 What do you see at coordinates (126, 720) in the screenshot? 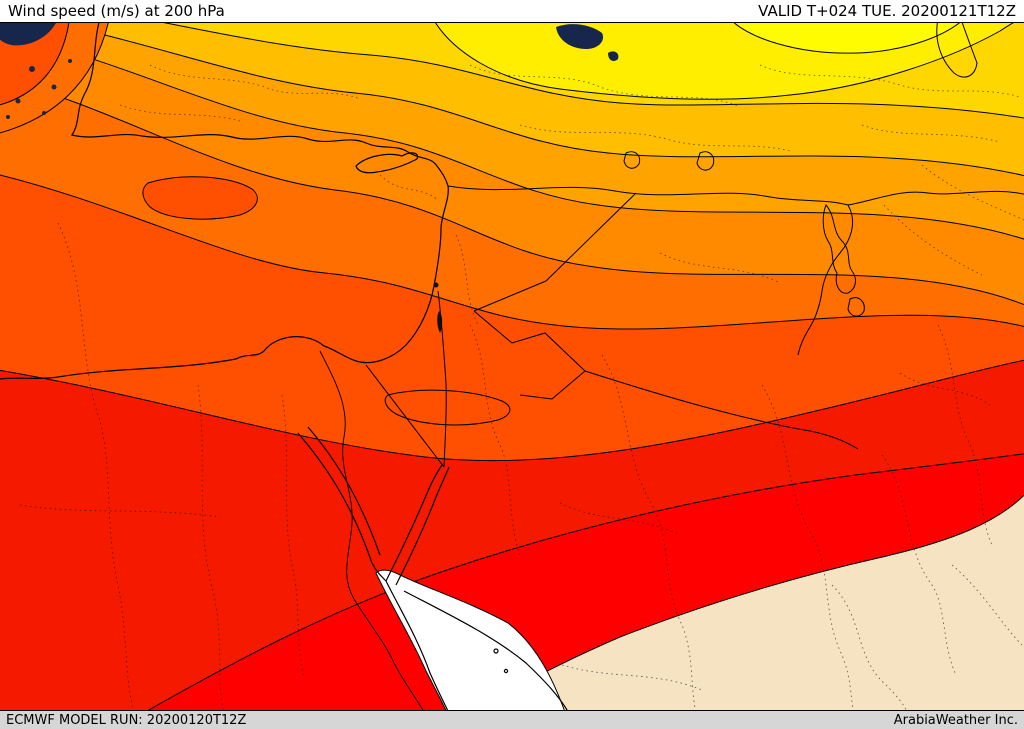
I see `model-run-label: ECMWF MODEL RUN: 20200120T12Z` at bounding box center [126, 720].